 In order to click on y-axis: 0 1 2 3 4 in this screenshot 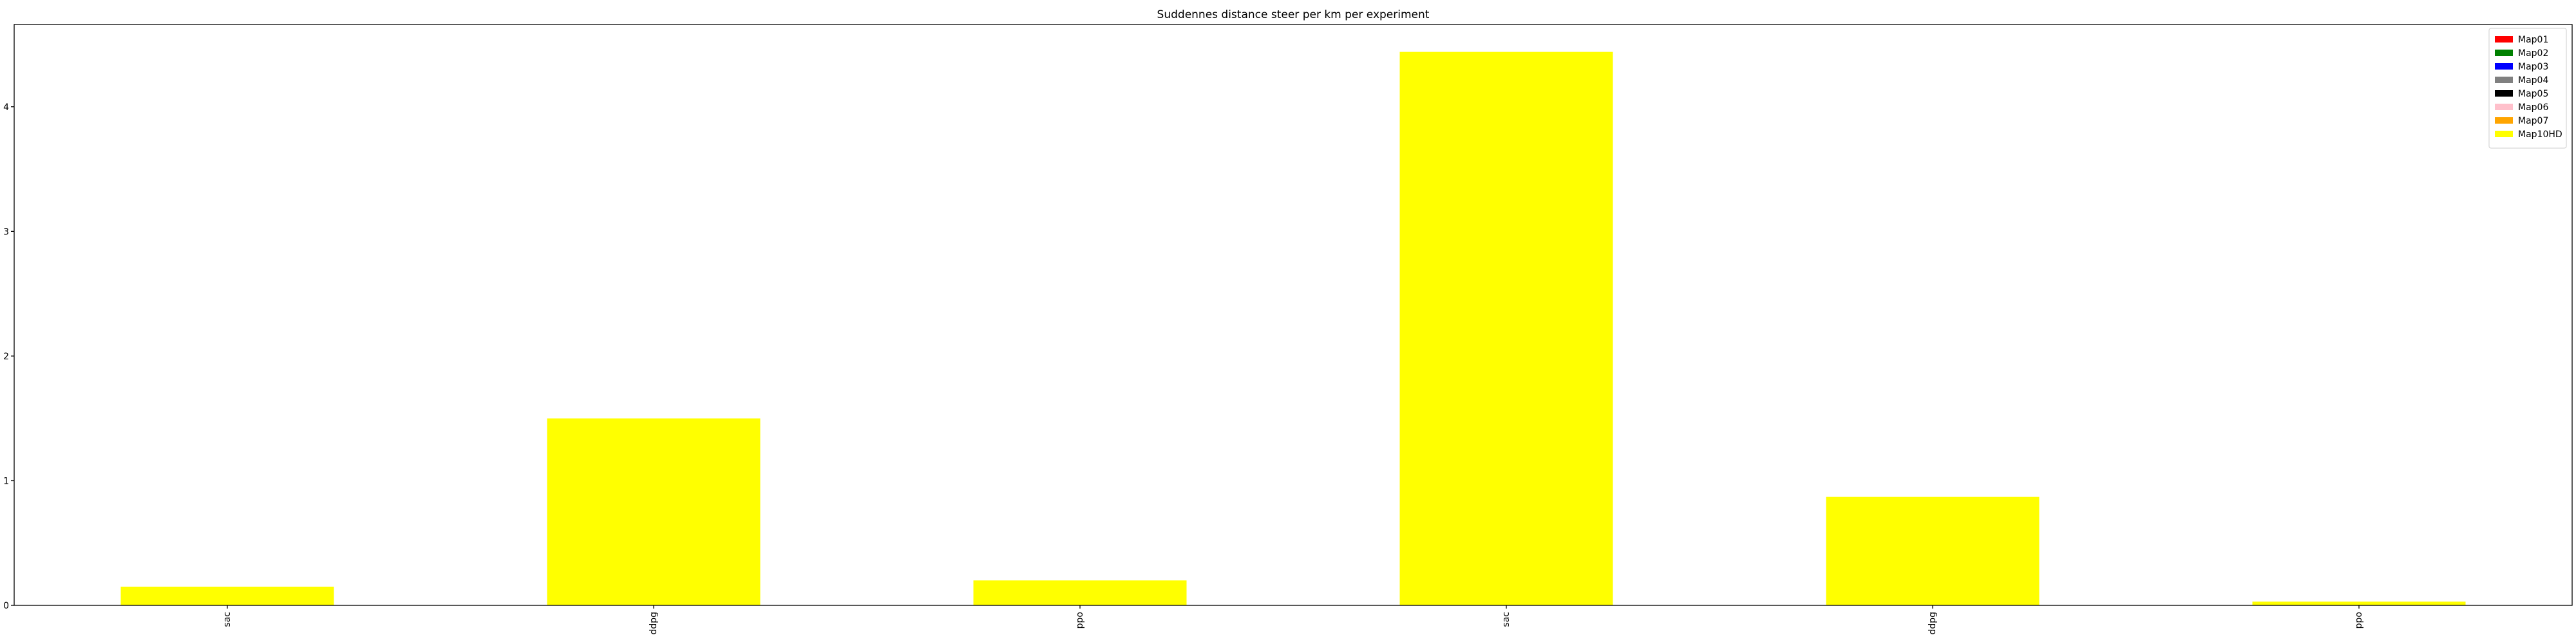, I will do `click(8, 356)`.